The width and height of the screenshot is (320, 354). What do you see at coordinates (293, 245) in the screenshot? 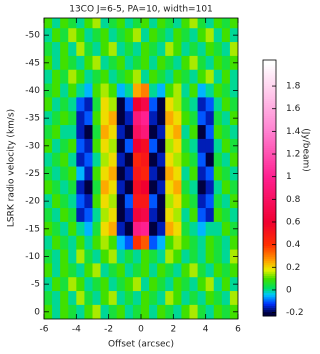
I see `colorbar-tick-label: 0.4` at bounding box center [293, 245].